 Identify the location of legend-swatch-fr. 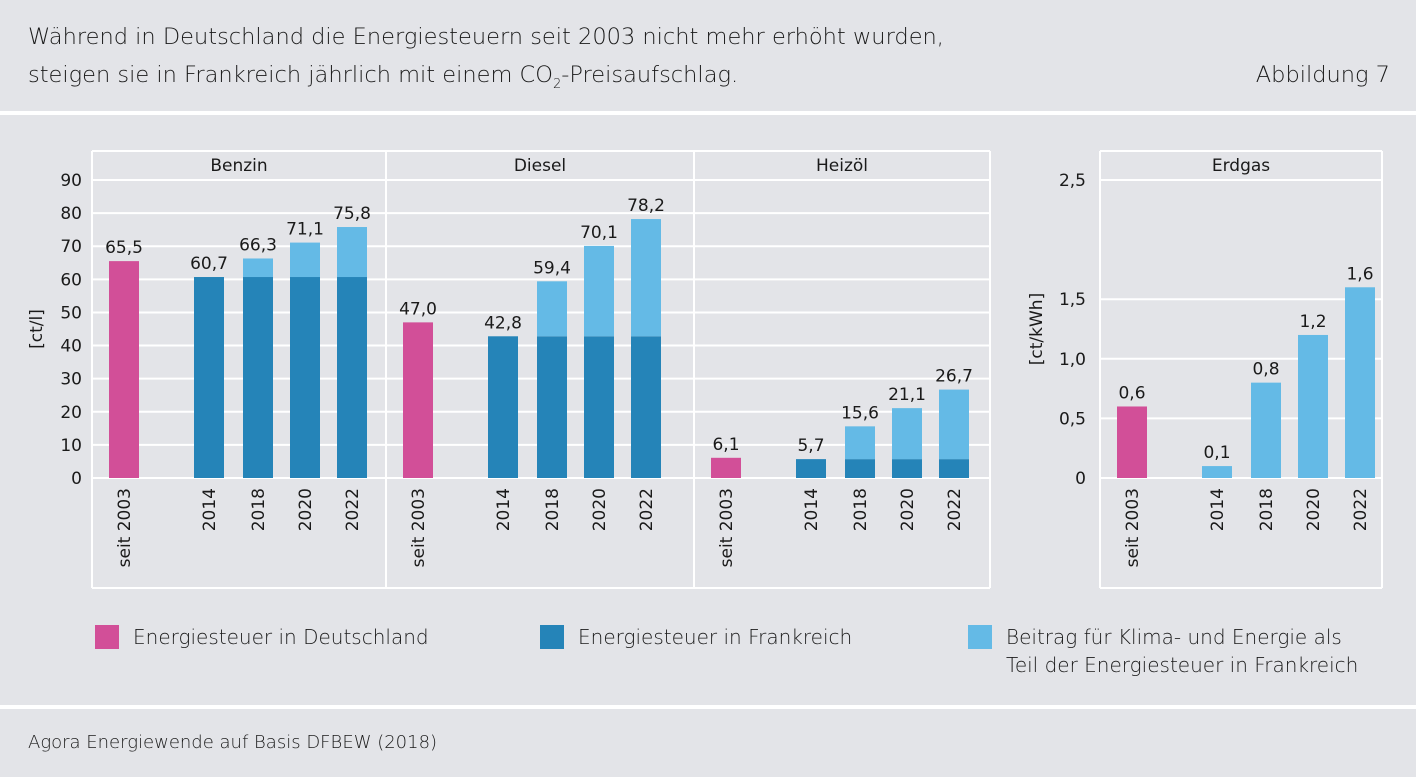
(552, 637).